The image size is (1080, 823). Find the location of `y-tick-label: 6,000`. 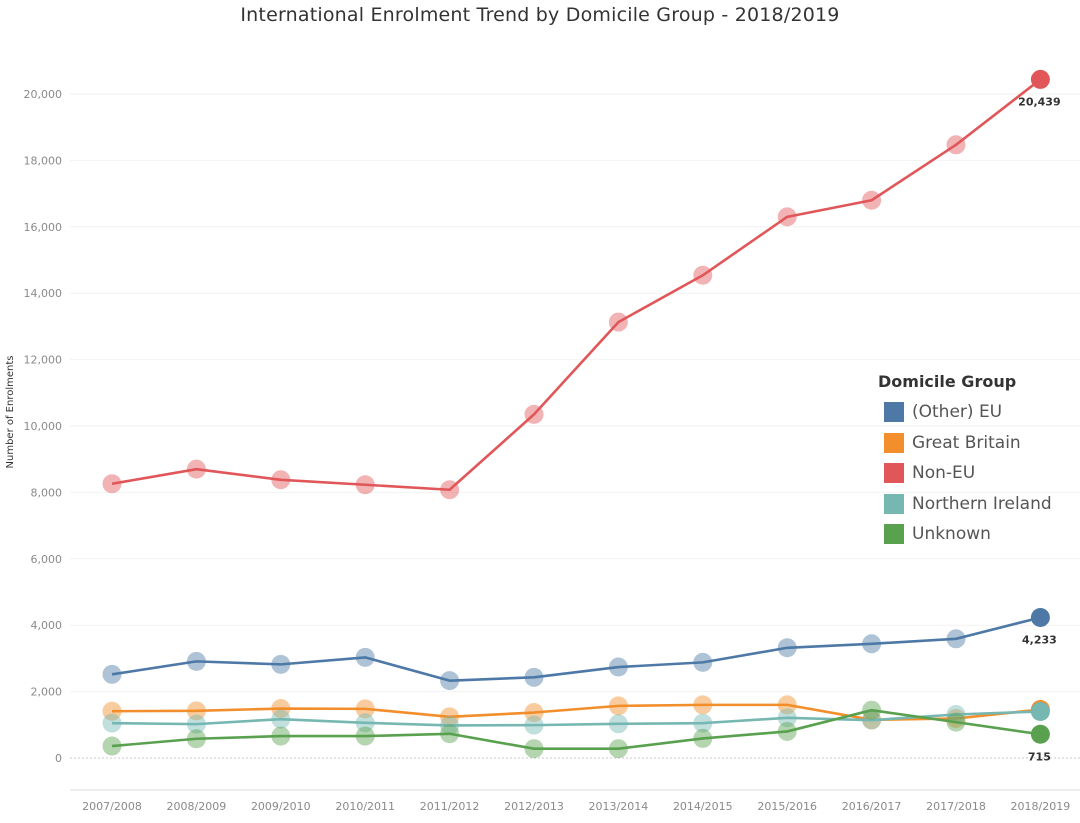

y-tick-label: 6,000 is located at coordinates (47, 559).